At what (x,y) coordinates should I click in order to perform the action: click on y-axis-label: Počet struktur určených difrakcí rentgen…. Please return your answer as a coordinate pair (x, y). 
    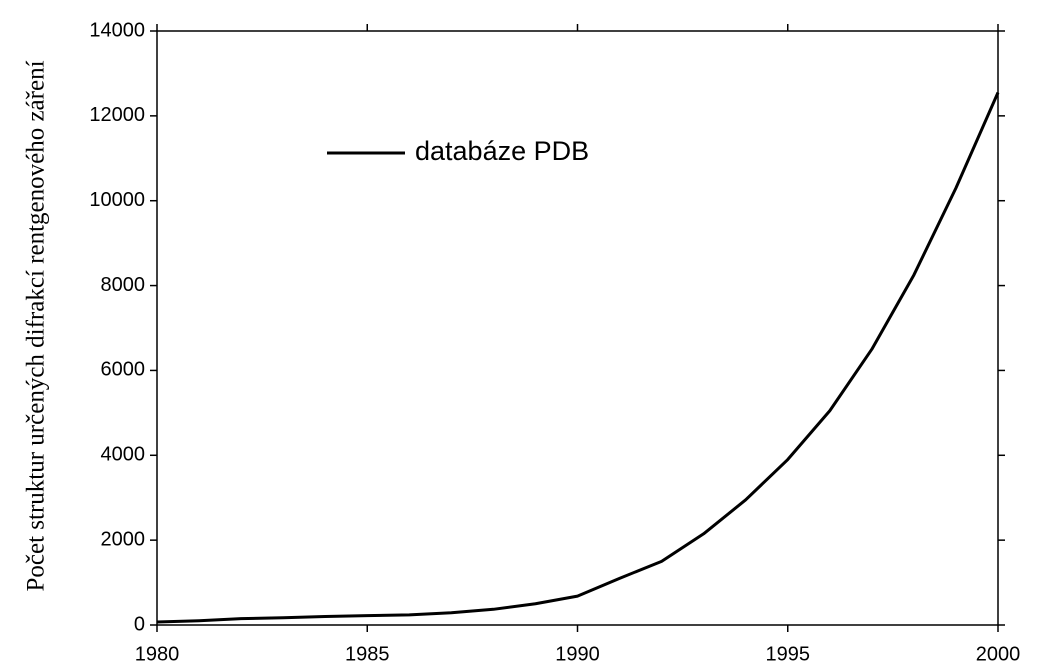
    Looking at the image, I should click on (36, 325).